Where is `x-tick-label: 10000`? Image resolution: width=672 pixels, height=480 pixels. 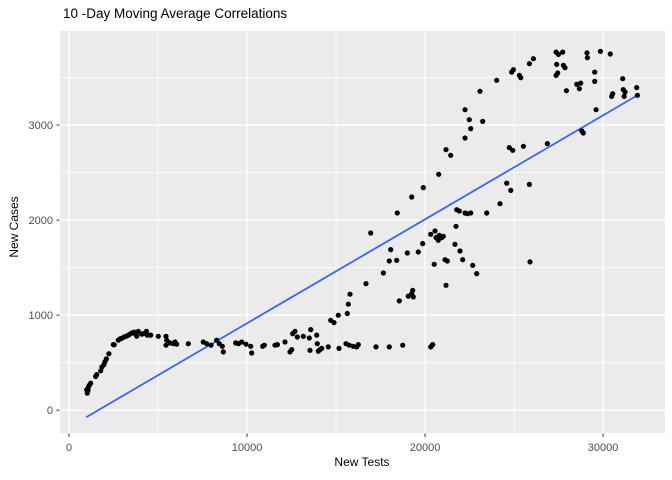 x-tick-label: 10000 is located at coordinates (247, 448).